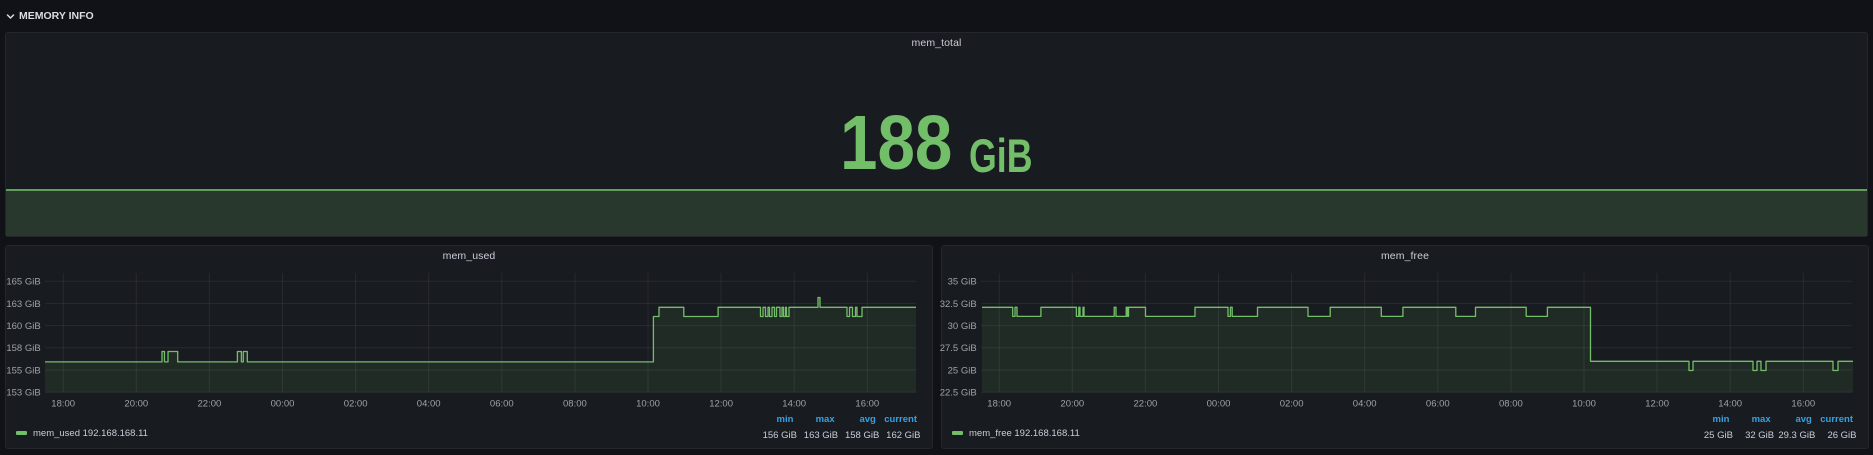 The width and height of the screenshot is (1873, 455). What do you see at coordinates (23, 326) in the screenshot?
I see `svg-text: 160 GiB` at bounding box center [23, 326].